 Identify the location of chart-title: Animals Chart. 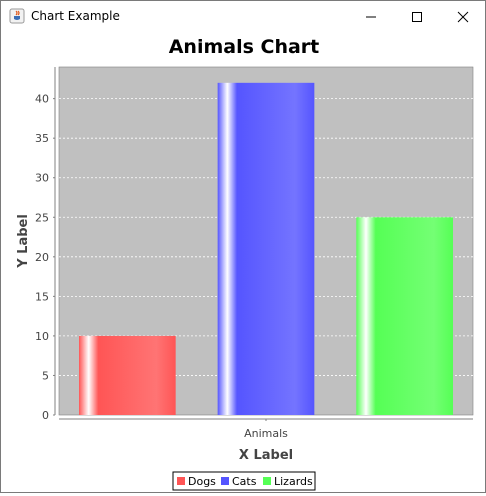
(244, 47).